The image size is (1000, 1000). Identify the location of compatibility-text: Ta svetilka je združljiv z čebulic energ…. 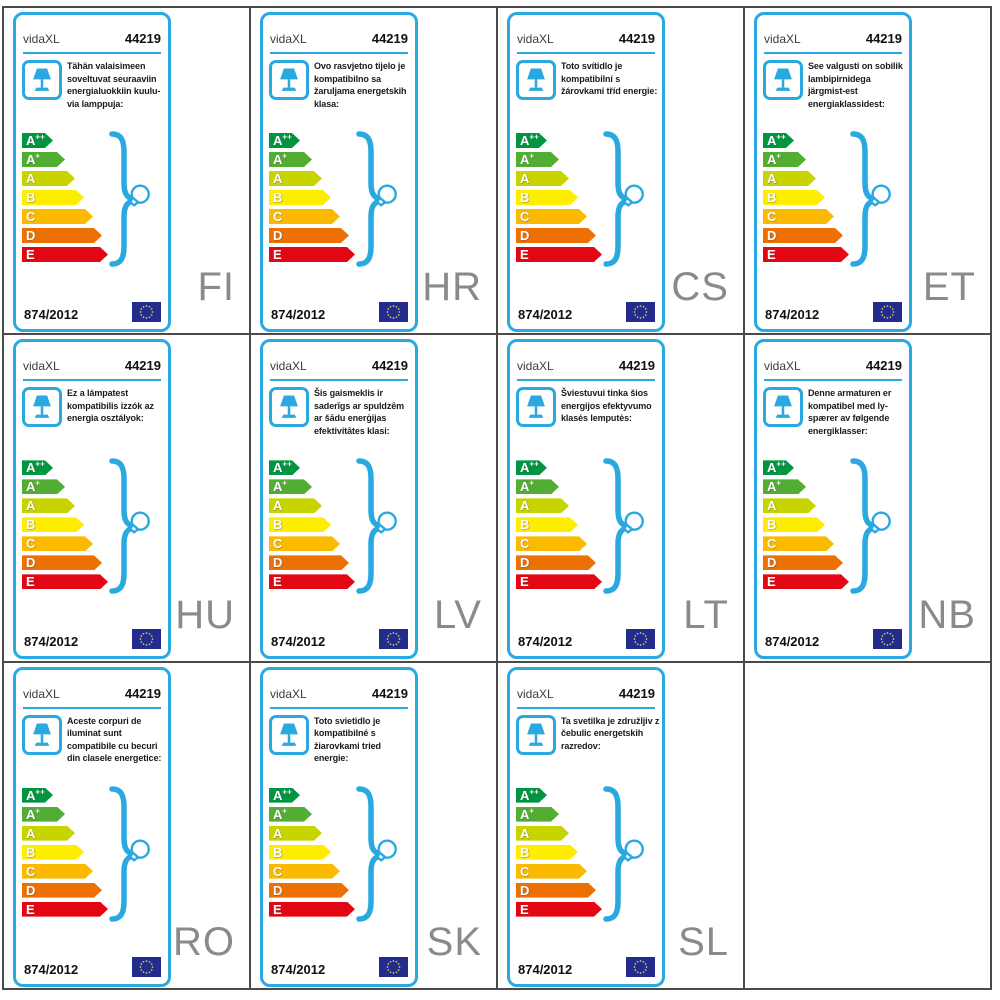
(610, 733).